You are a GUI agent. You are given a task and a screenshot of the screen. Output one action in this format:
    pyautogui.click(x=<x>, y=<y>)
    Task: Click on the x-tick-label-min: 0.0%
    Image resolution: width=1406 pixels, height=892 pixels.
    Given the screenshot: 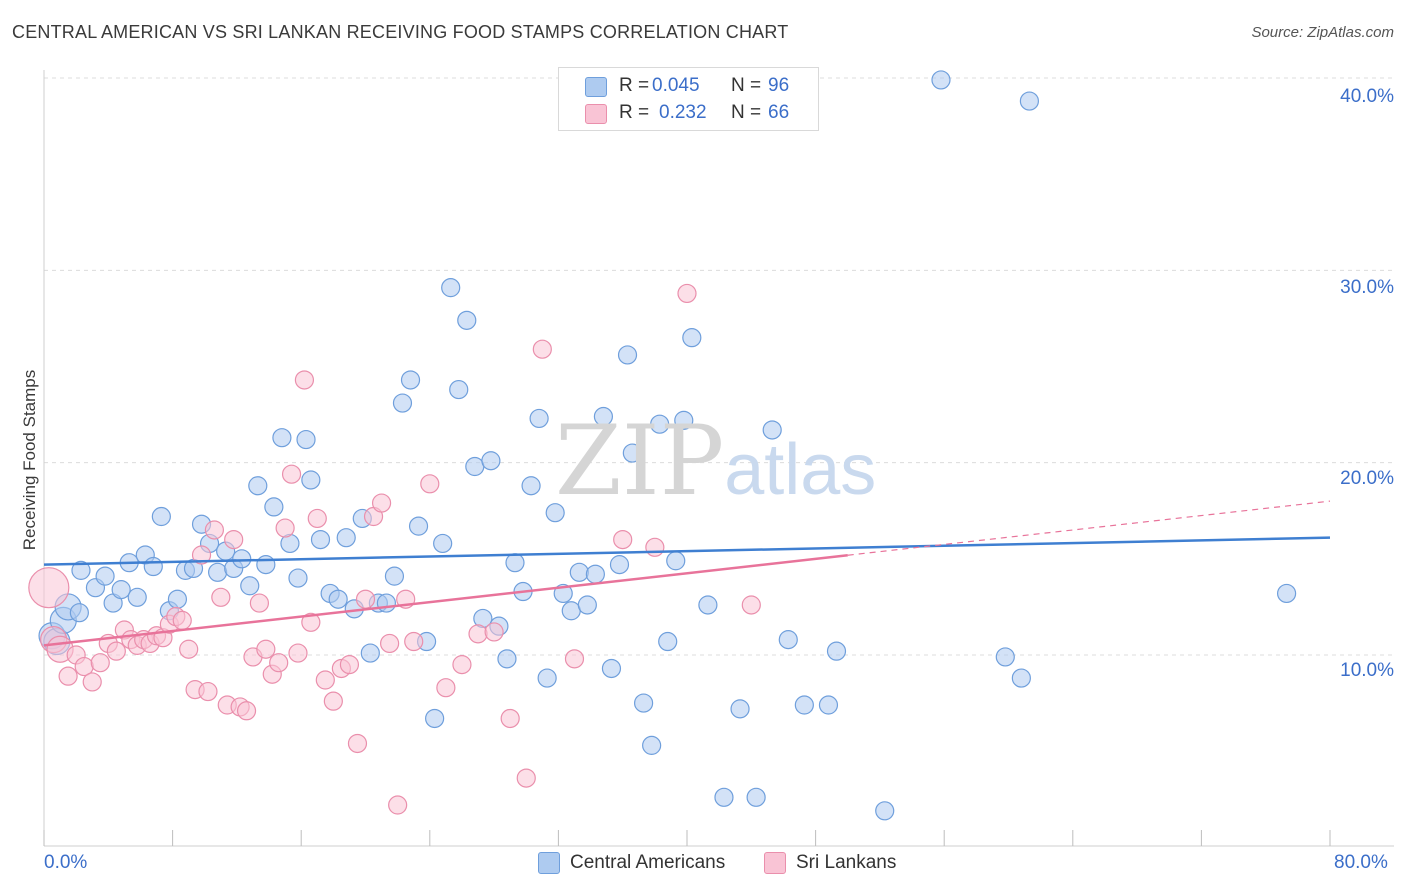 What is the action you would take?
    pyautogui.click(x=66, y=862)
    